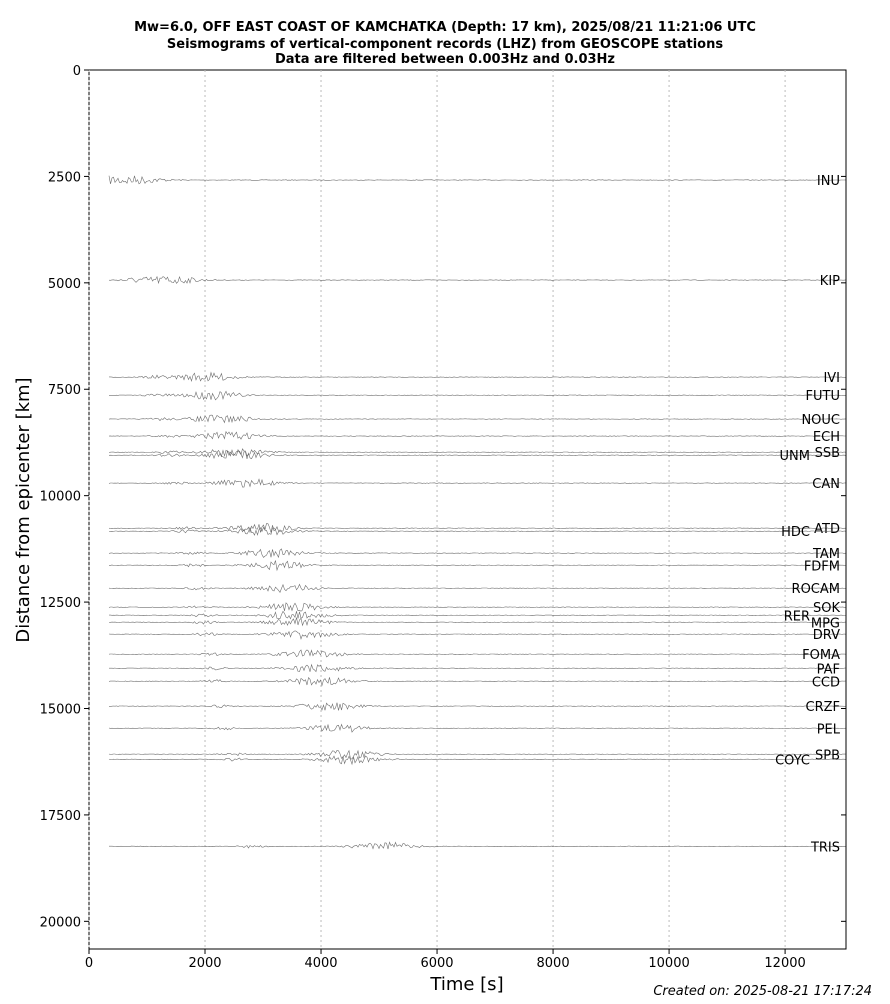  Describe the element at coordinates (23, 509) in the screenshot. I see `y-axis-label: Distance from epicenter [km]` at that location.